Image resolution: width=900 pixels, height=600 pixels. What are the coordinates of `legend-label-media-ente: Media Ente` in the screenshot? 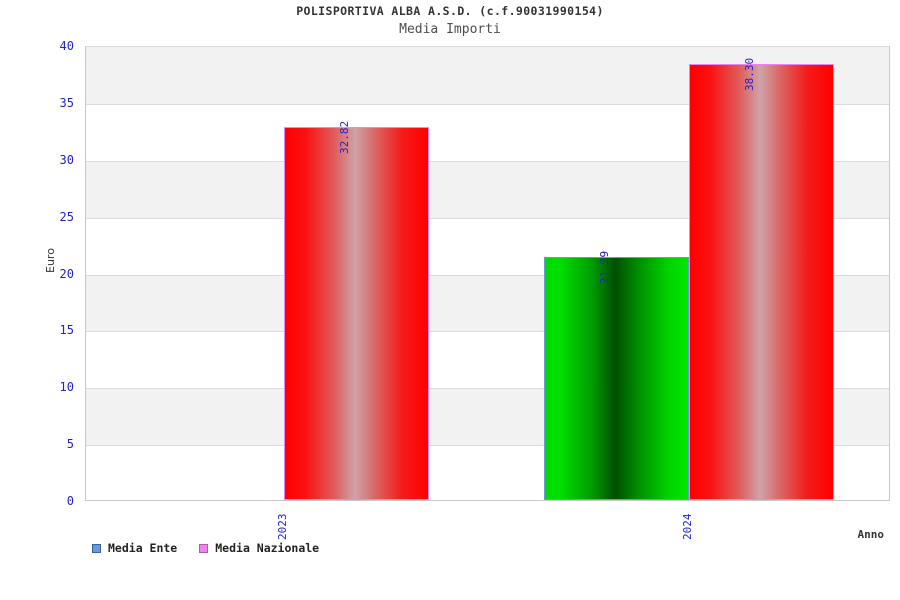 It's located at (143, 548).